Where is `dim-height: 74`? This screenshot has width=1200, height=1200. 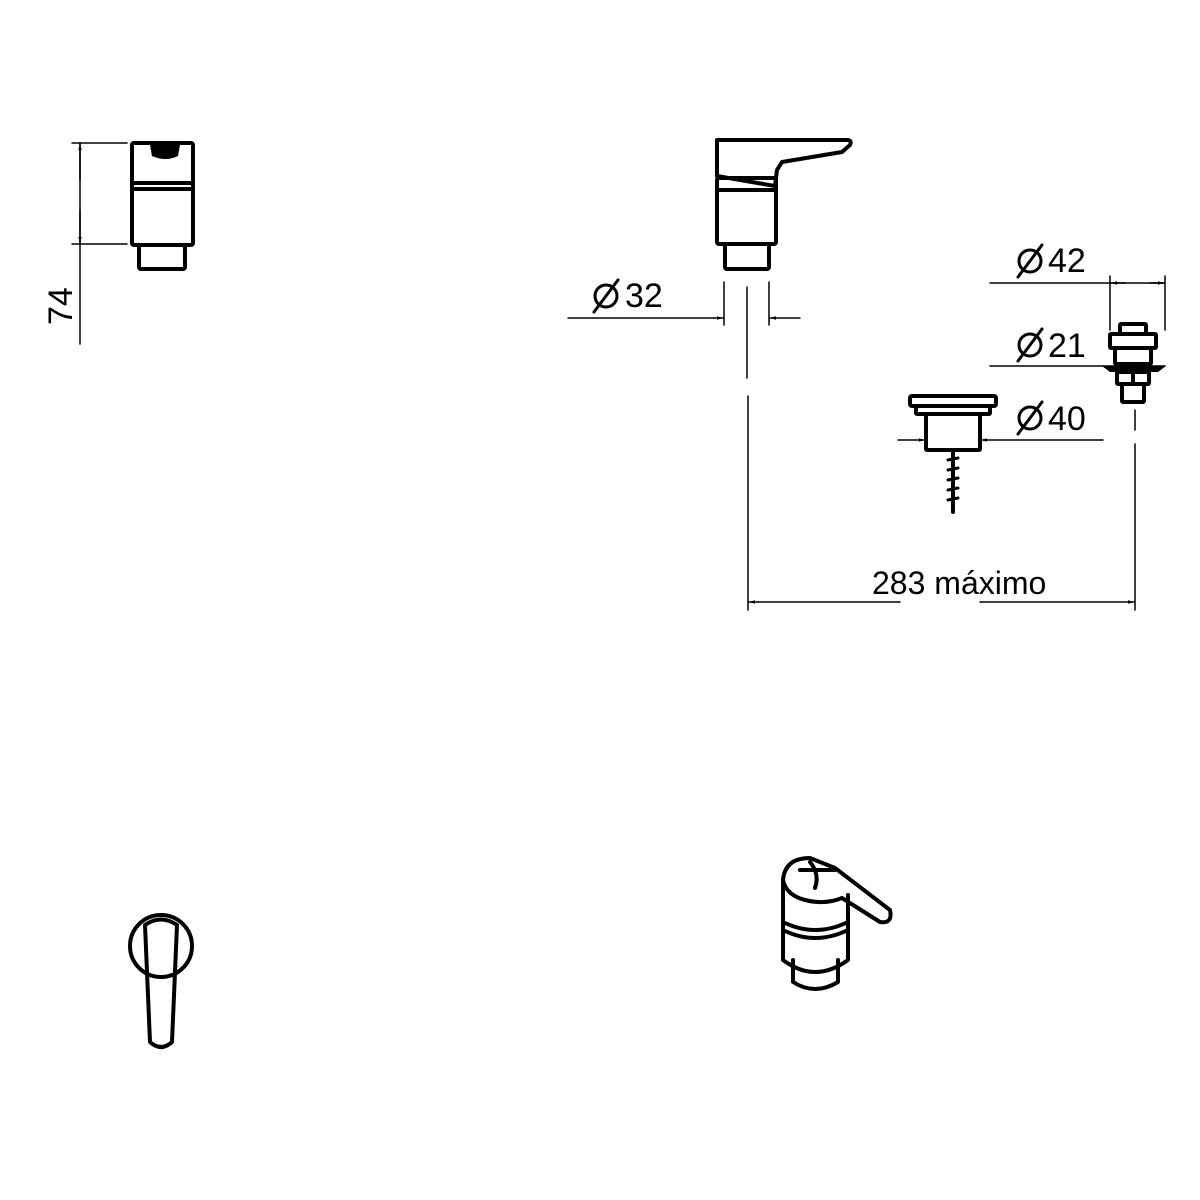 dim-height: 74 is located at coordinates (85, 243).